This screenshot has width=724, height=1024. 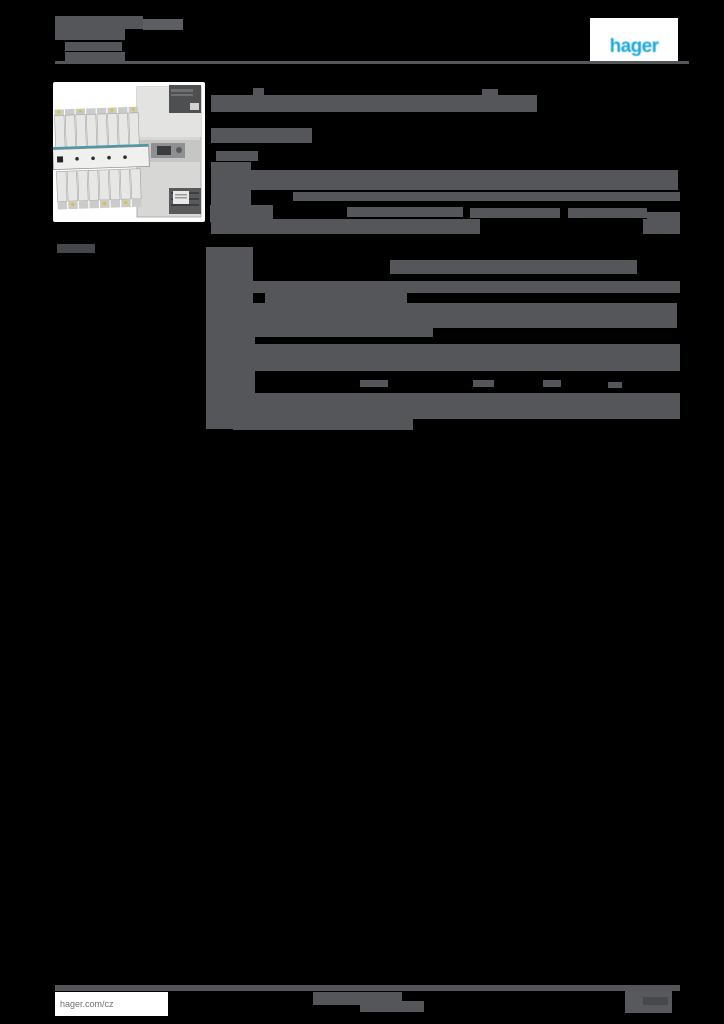 I want to click on hager-logo-text: hager, so click(x=634, y=46).